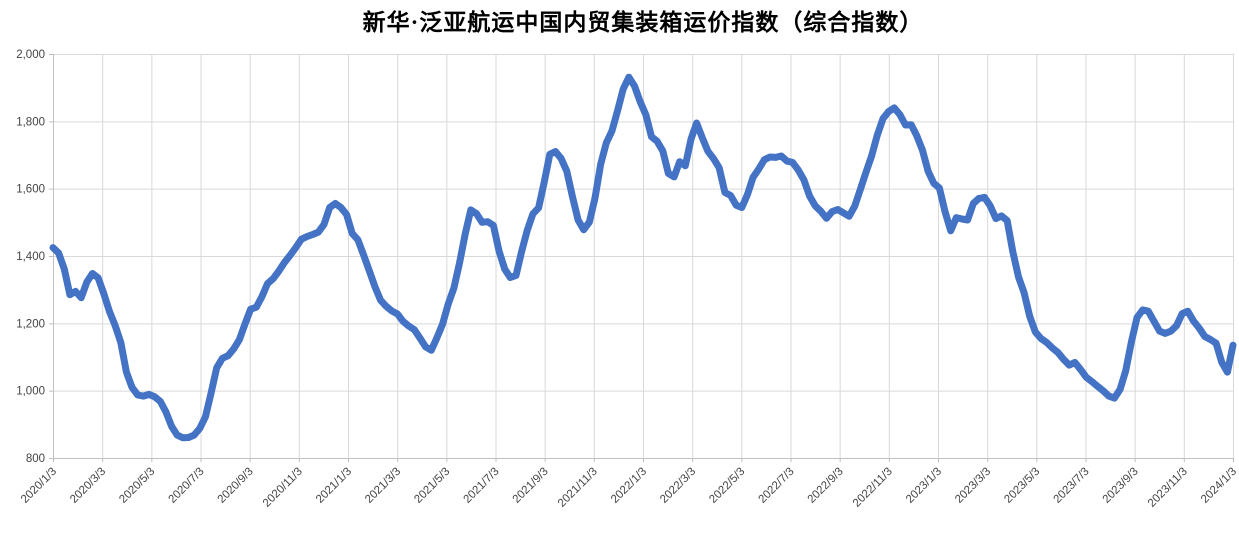 Image resolution: width=1239 pixels, height=535 pixels. I want to click on x-tick-label: 2022/1/3, so click(629, 486).